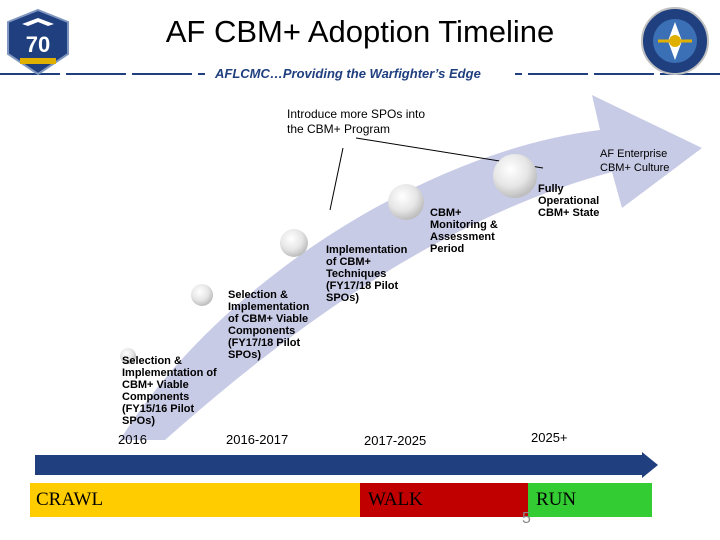  Describe the element at coordinates (464, 231) in the screenshot. I see `stage-label-4: CBM+ Monitoring & Assessment Period` at that location.